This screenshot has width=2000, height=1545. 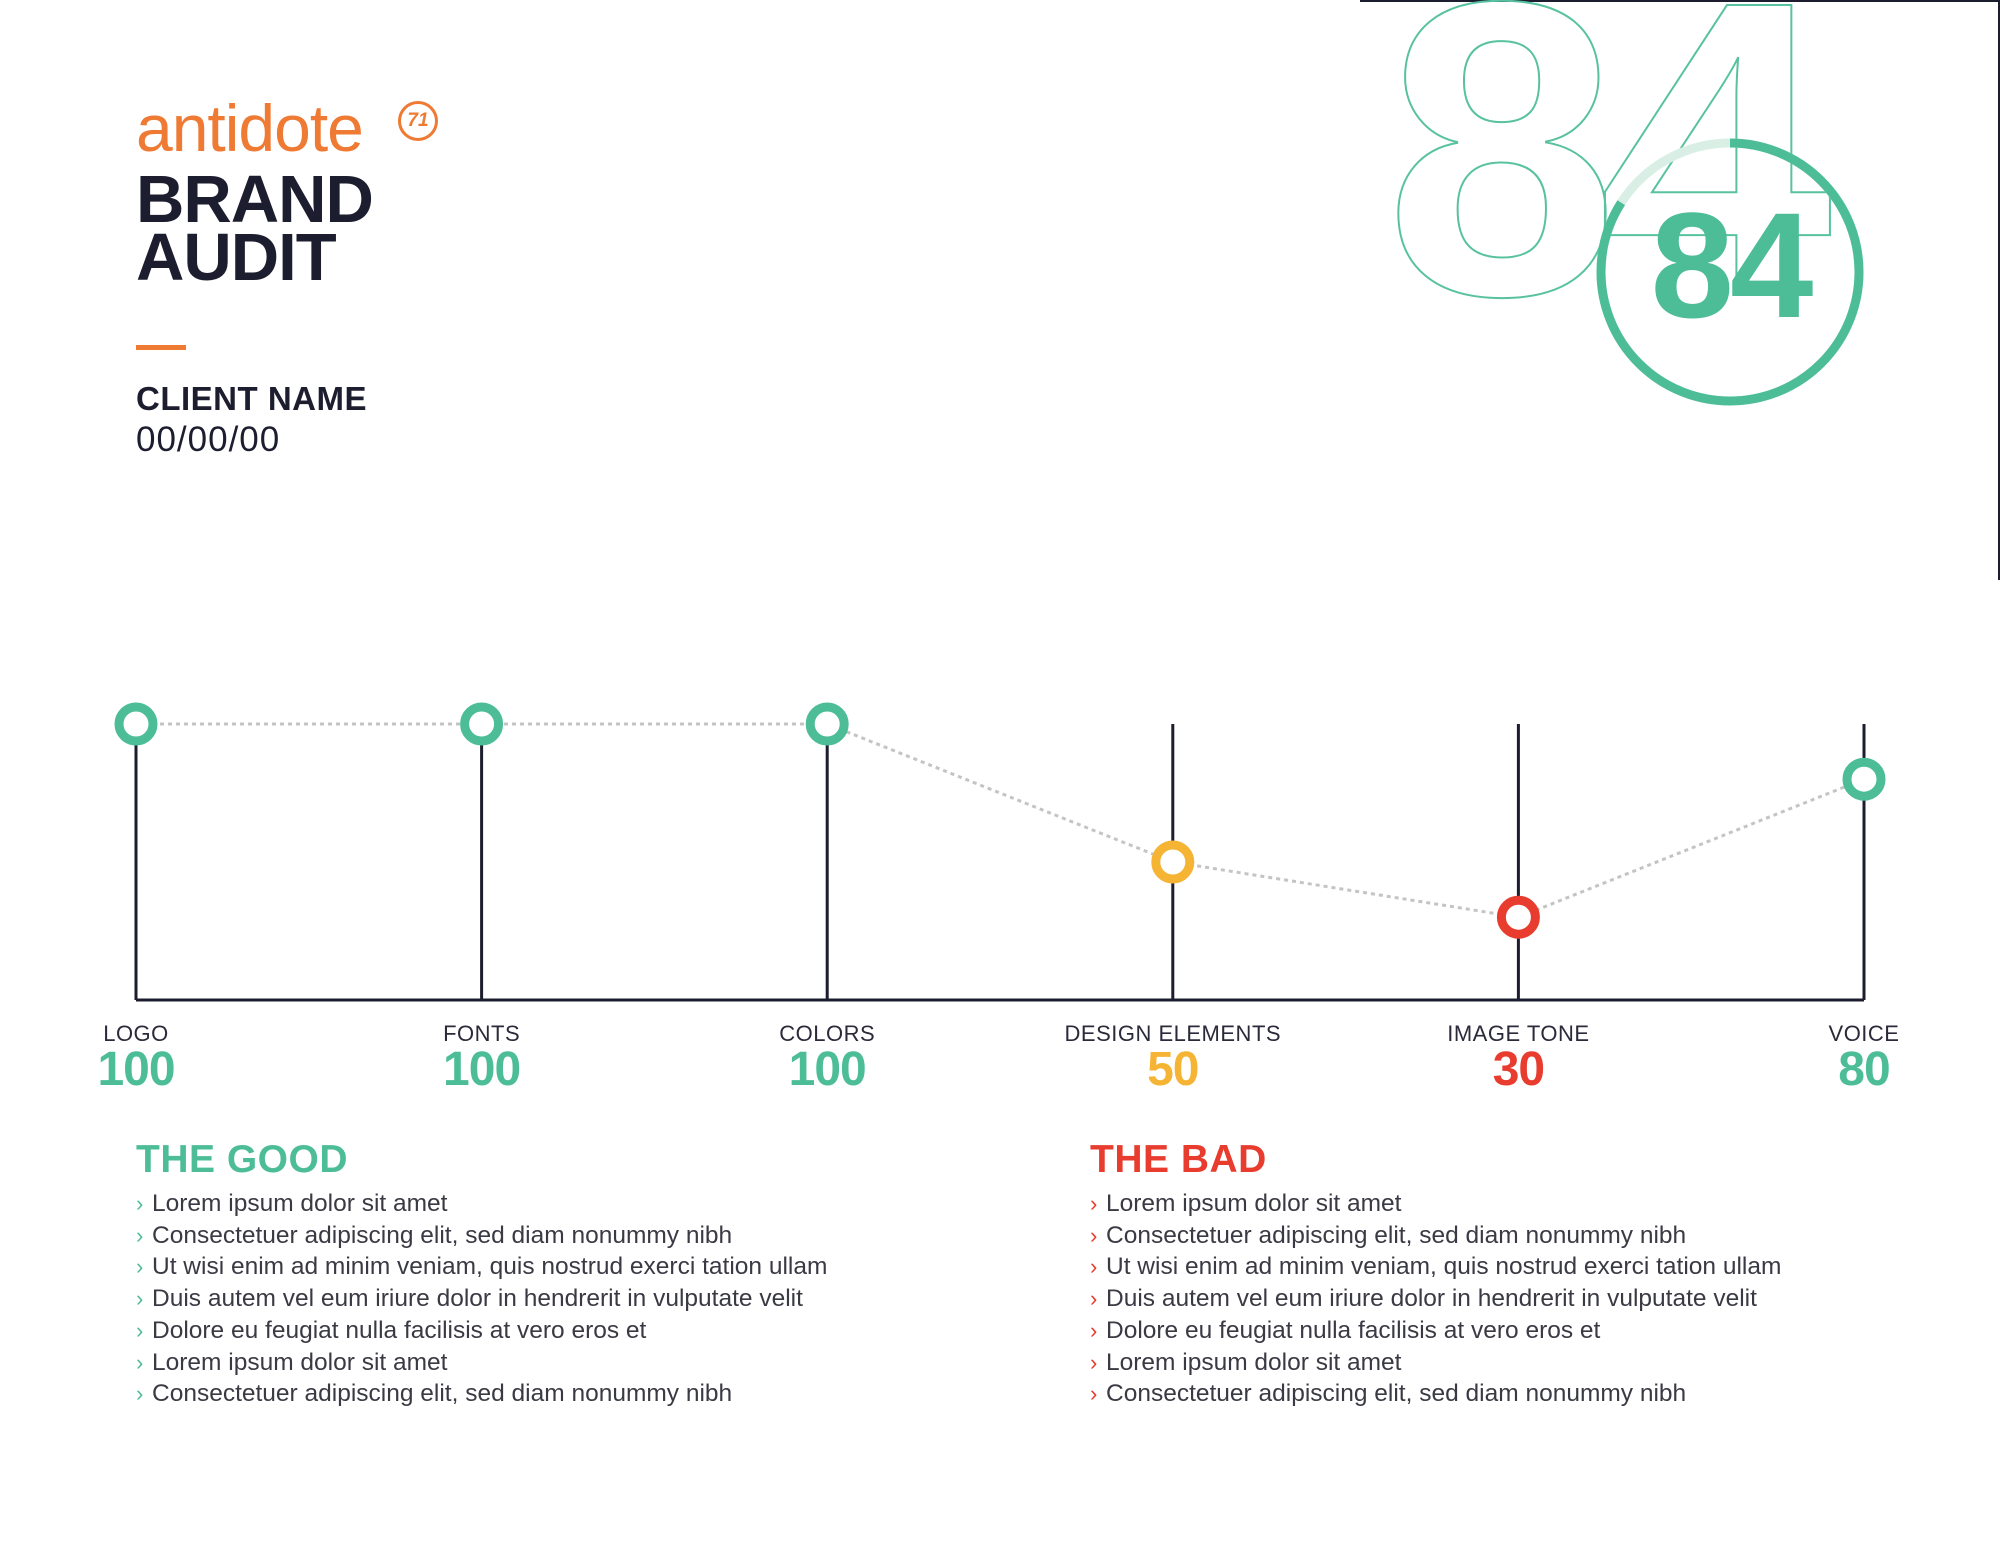 I want to click on title-line-2: AUDIT, so click(x=236, y=257).